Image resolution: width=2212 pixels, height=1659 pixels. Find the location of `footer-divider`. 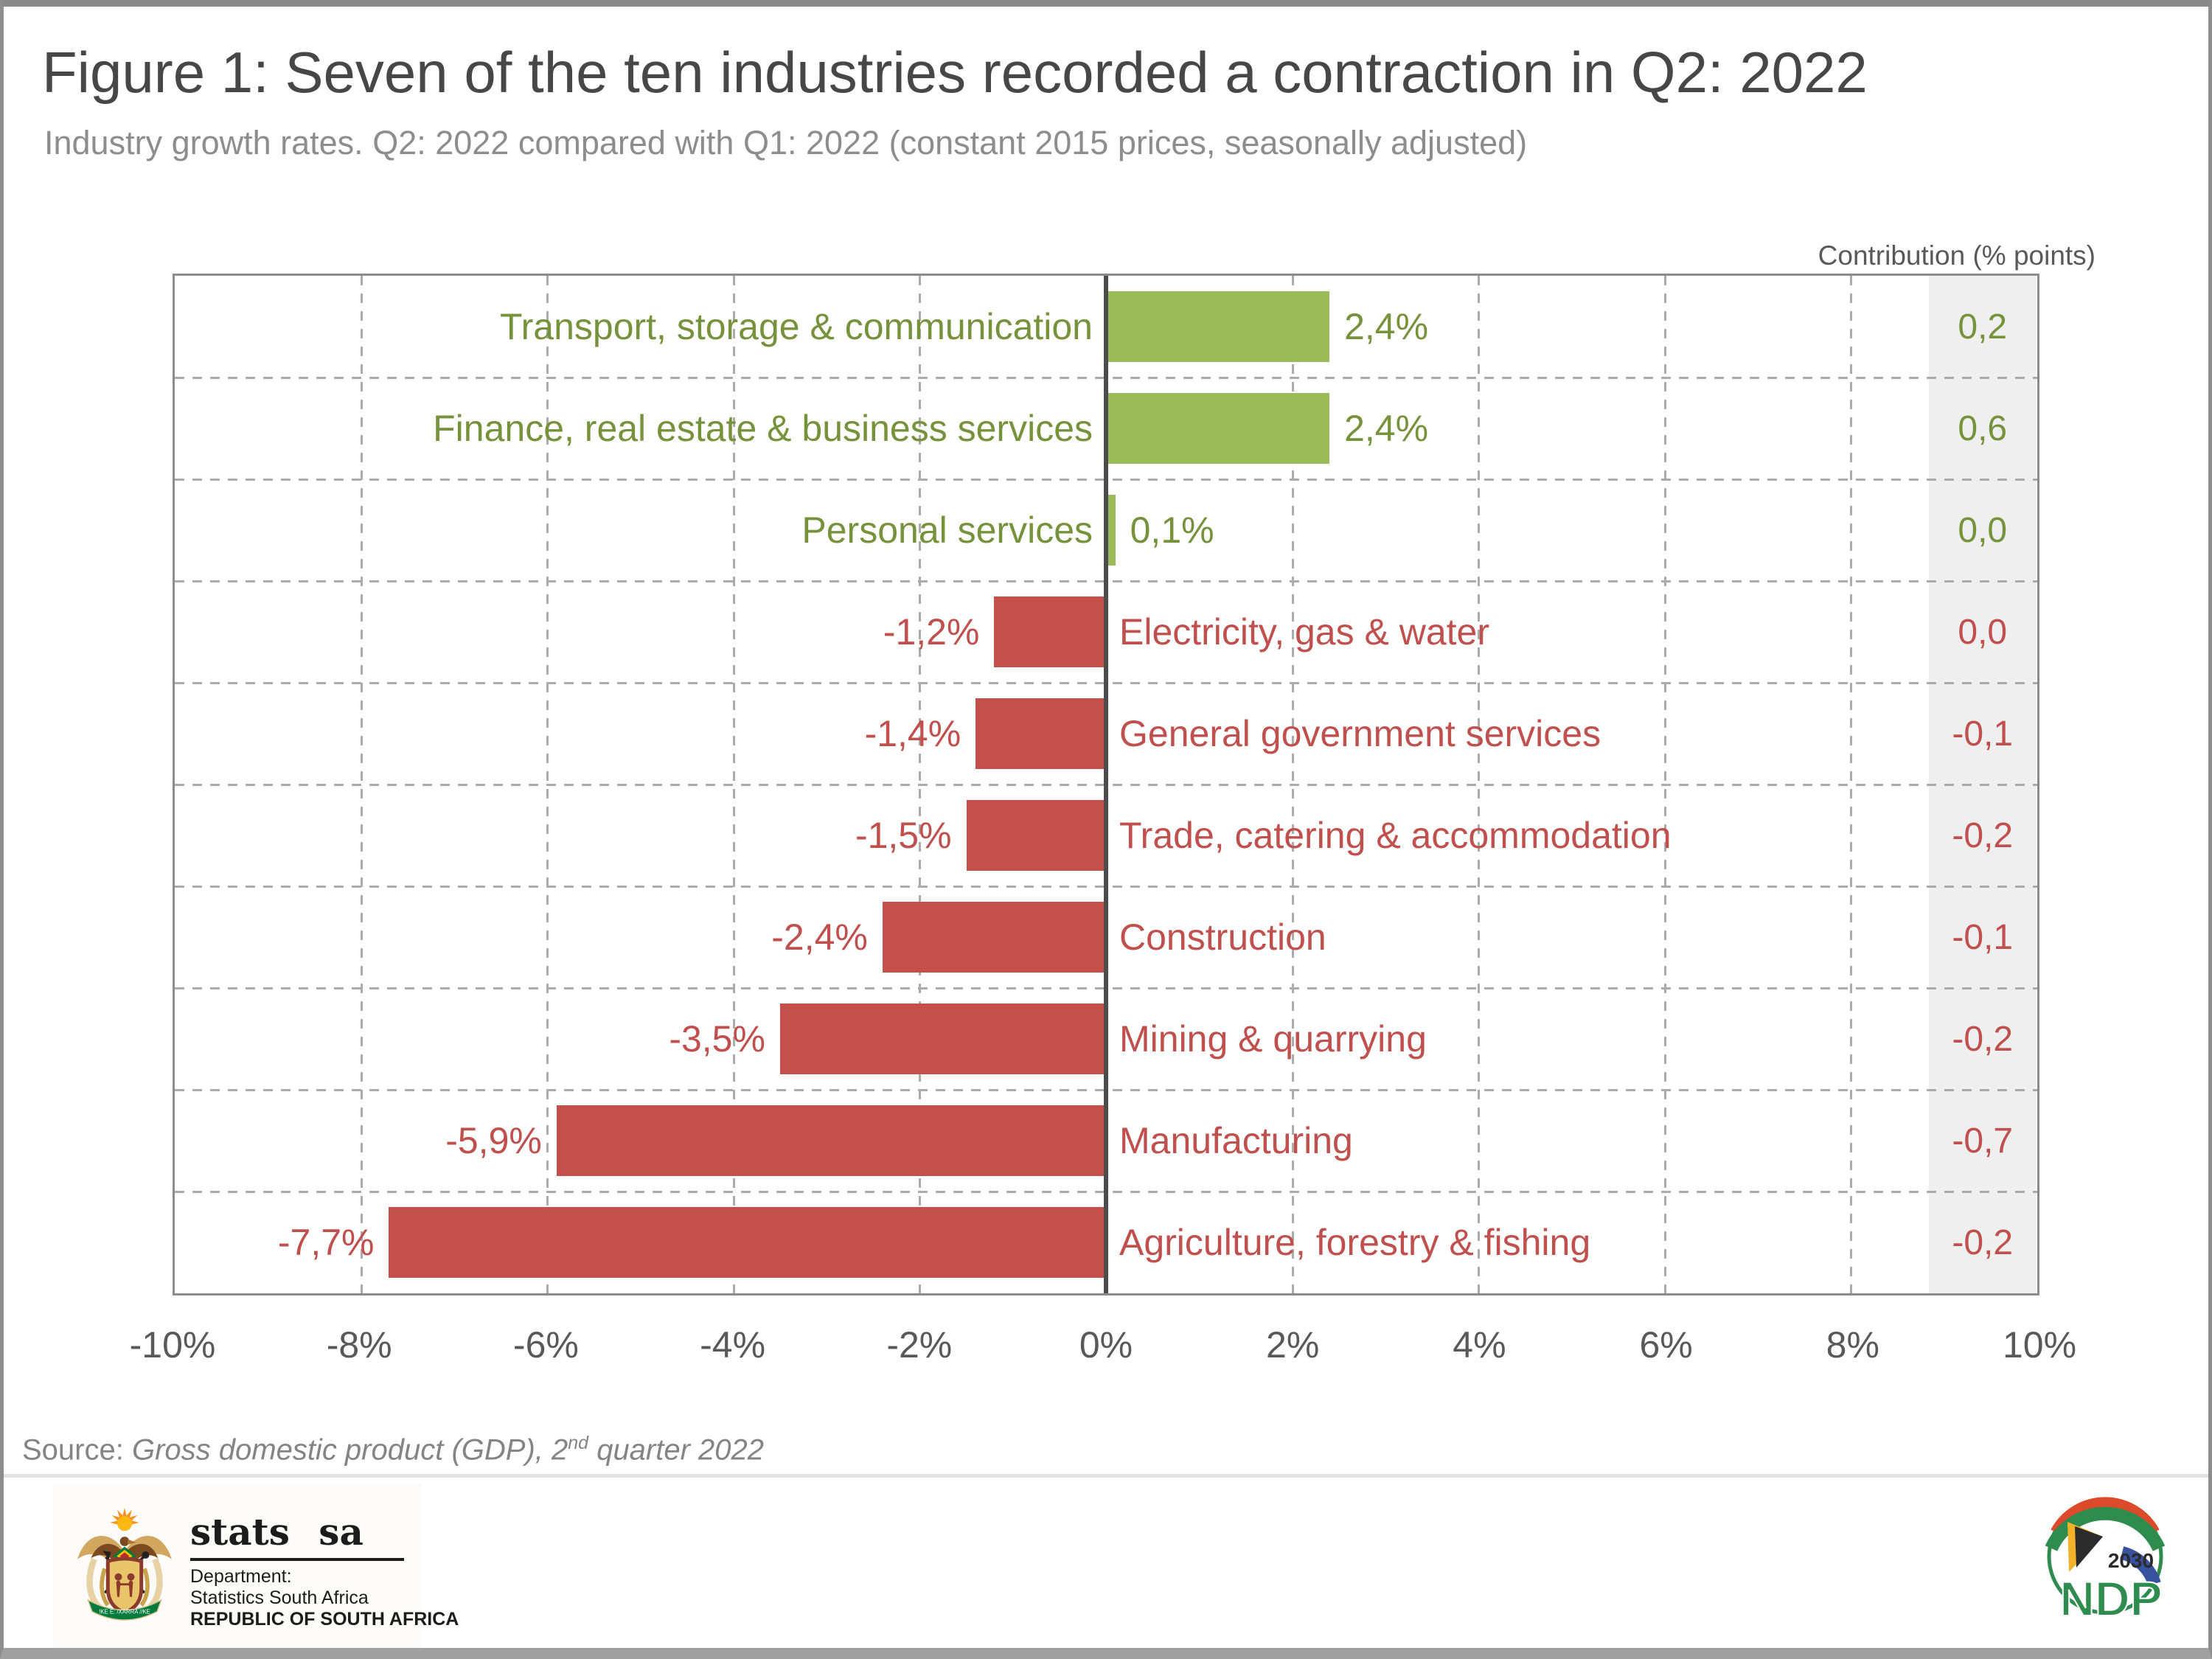

footer-divider is located at coordinates (1106, 1476).